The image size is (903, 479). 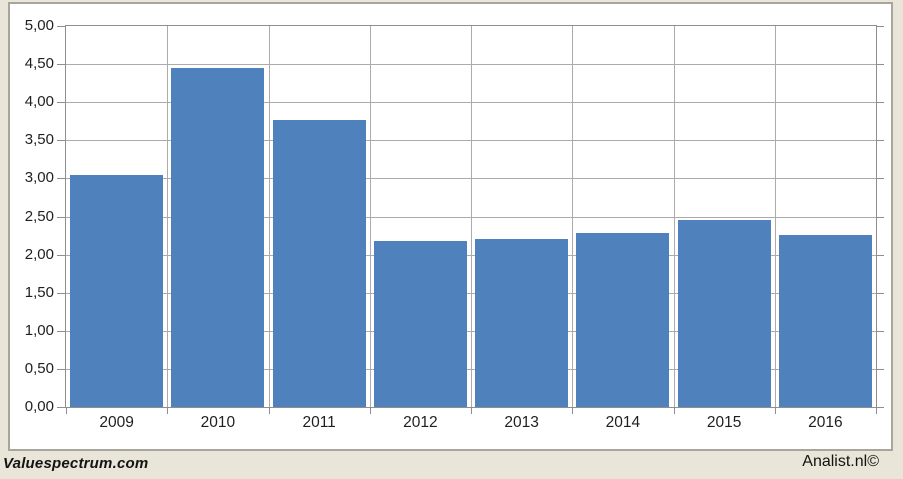 I want to click on y-tick-label: 4,50, so click(x=39, y=64).